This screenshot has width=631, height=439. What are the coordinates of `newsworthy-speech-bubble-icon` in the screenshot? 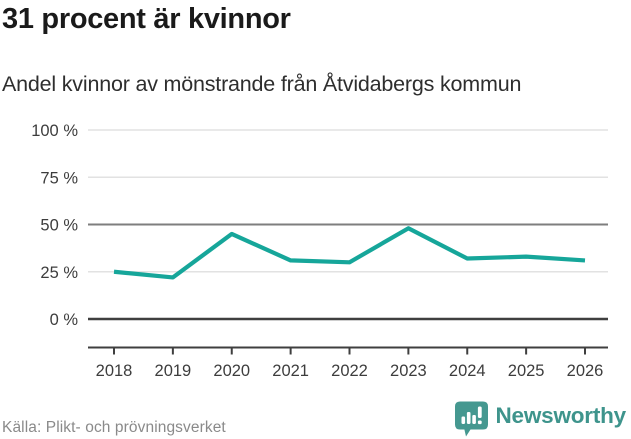 It's located at (472, 419).